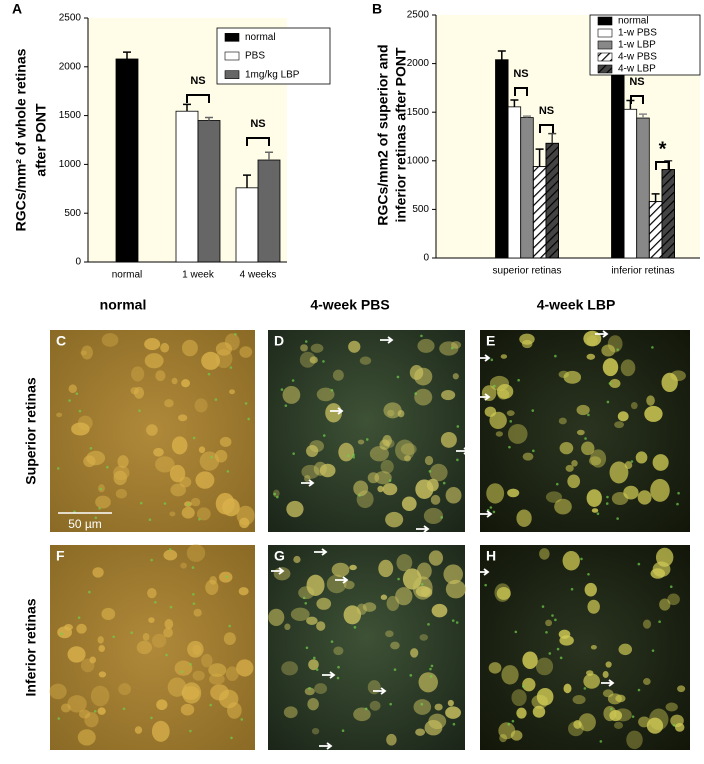 The image size is (704, 764). Describe the element at coordinates (633, 21) in the screenshot. I see `legend-label: normal` at that location.